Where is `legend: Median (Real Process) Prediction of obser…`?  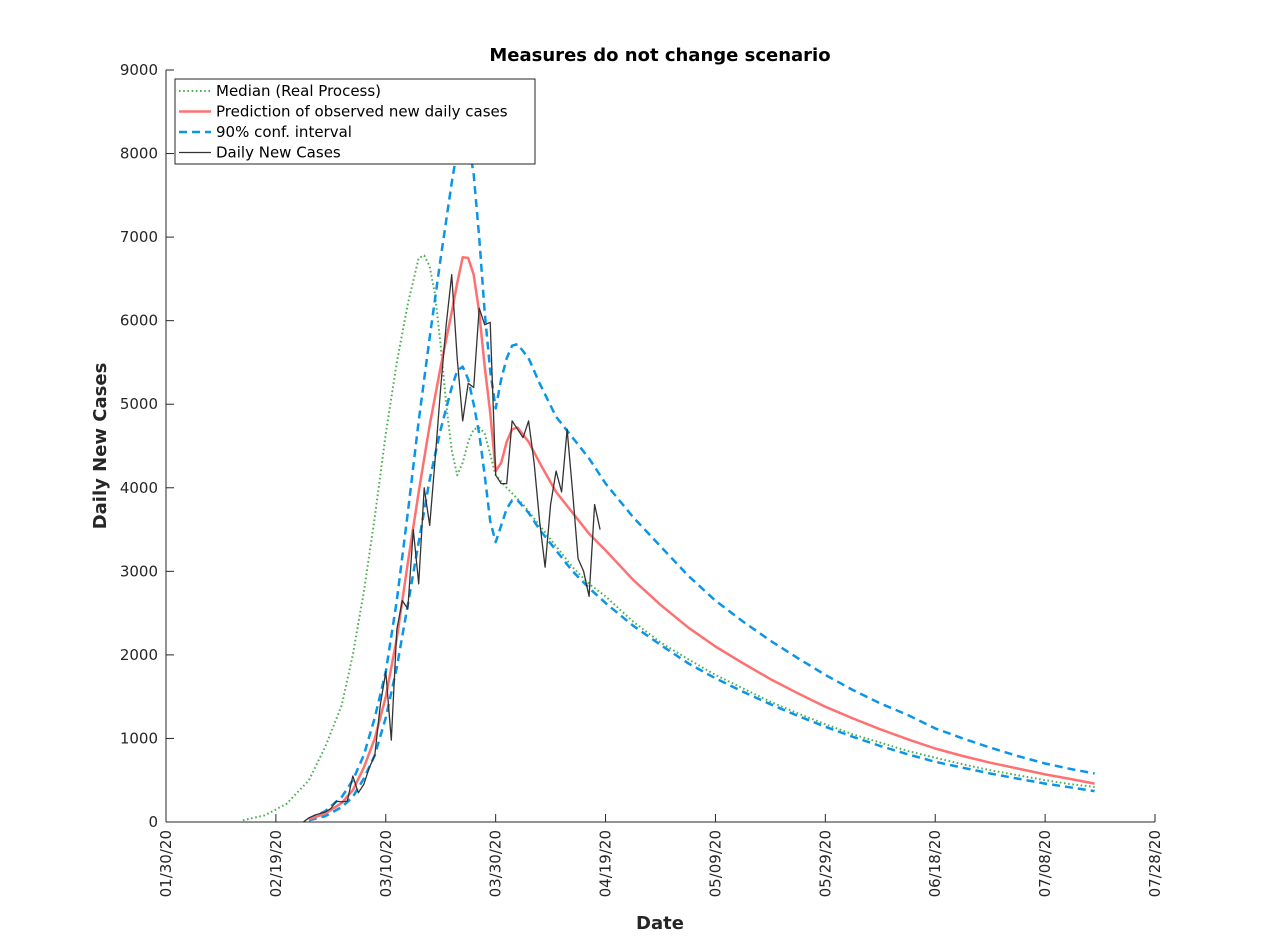 legend: Median (Real Process) Prediction of obser… is located at coordinates (355, 121).